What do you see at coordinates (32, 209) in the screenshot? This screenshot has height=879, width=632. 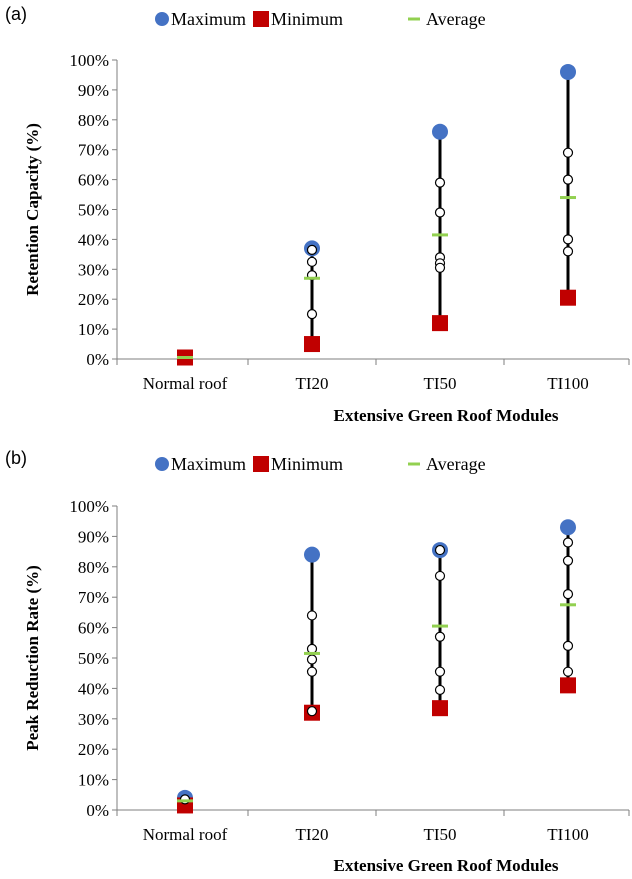 I see `y-axis-title: Retention Capacity (%)` at bounding box center [32, 209].